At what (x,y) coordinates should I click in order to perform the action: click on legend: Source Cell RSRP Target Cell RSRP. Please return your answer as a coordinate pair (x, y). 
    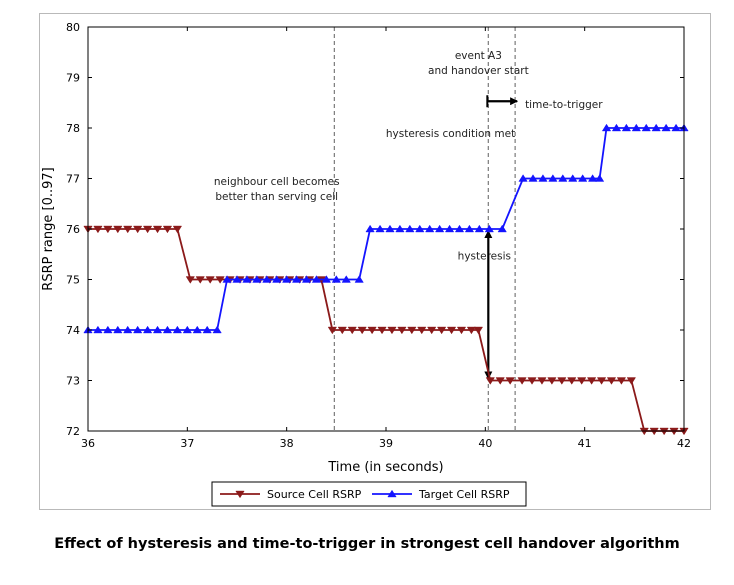
    Looking at the image, I should click on (369, 494).